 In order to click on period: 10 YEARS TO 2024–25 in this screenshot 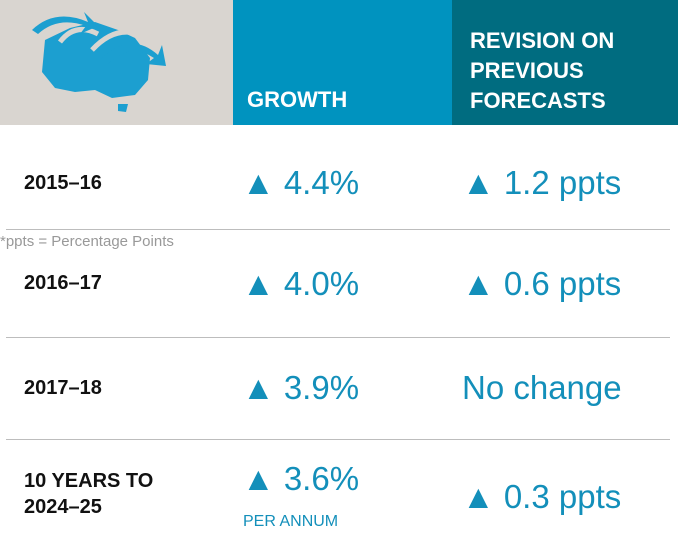, I will do `click(89, 494)`.